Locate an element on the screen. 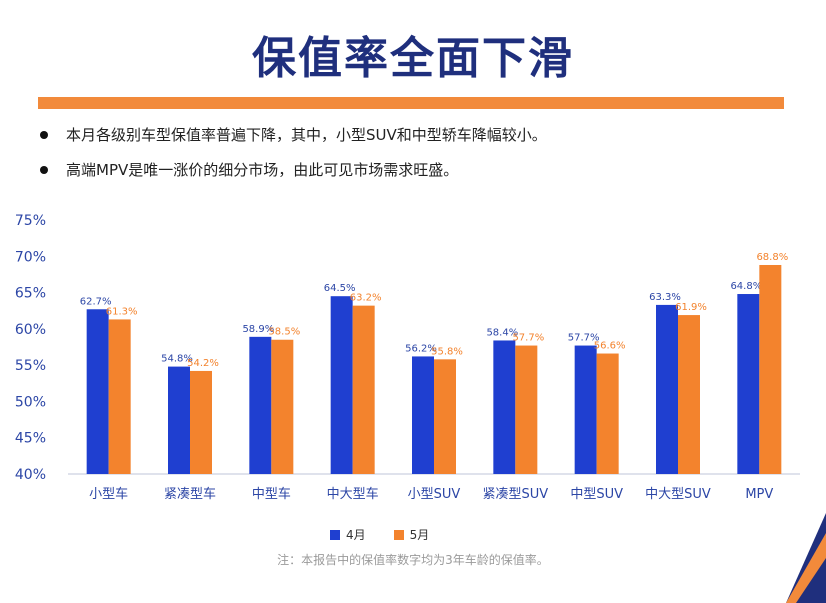 Image resolution: width=826 pixels, height=603 pixels. value-label-april: 64.5% is located at coordinates (340, 288).